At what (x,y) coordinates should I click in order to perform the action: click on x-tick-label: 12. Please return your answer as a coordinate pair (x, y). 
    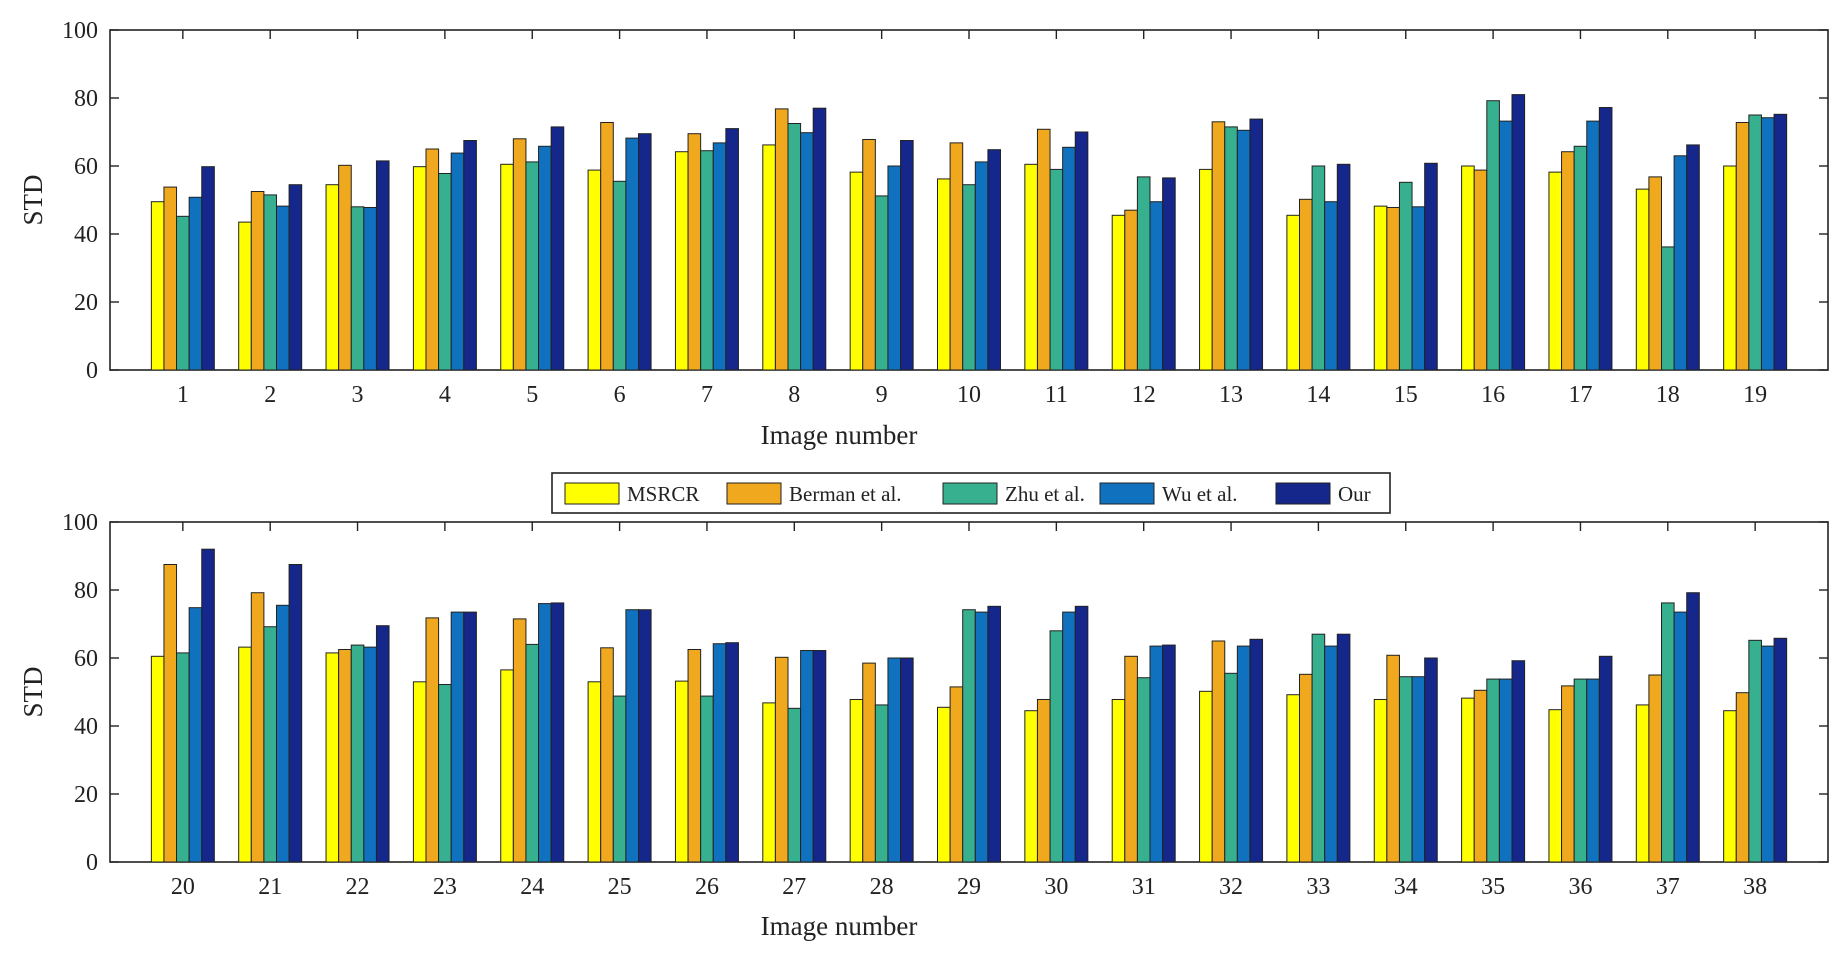
    Looking at the image, I should click on (1144, 395).